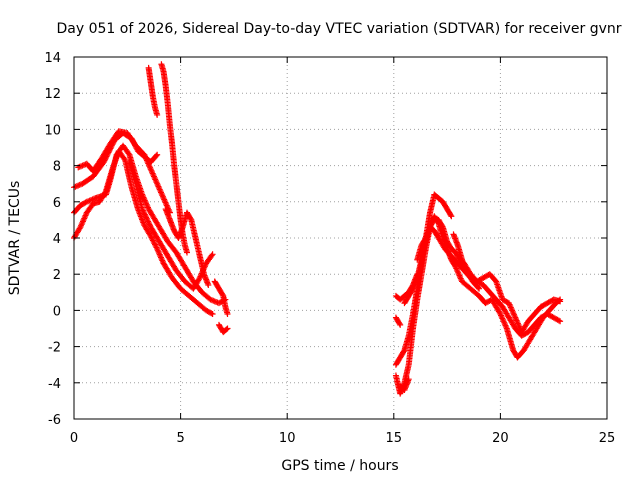 The height and width of the screenshot is (480, 640). Describe the element at coordinates (54, 348) in the screenshot. I see `y-tick-label: -2` at that location.